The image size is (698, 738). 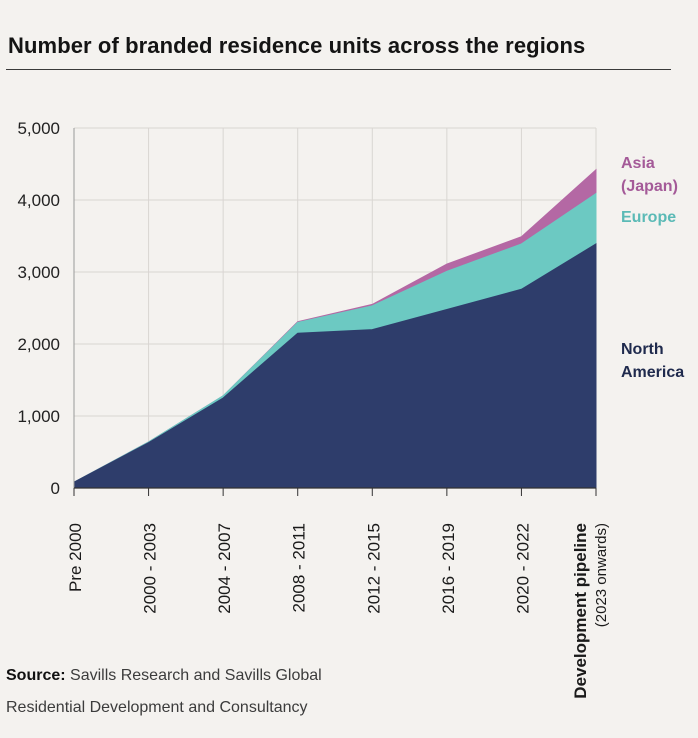 I want to click on y-tick-label: 3,000, so click(x=38, y=272).